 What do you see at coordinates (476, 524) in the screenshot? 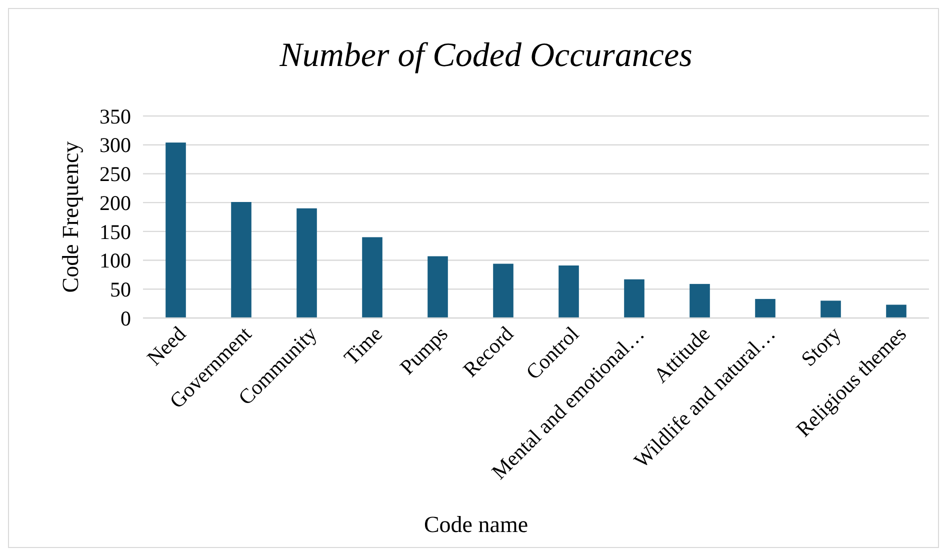
I see `x-axis-title: Code name` at bounding box center [476, 524].